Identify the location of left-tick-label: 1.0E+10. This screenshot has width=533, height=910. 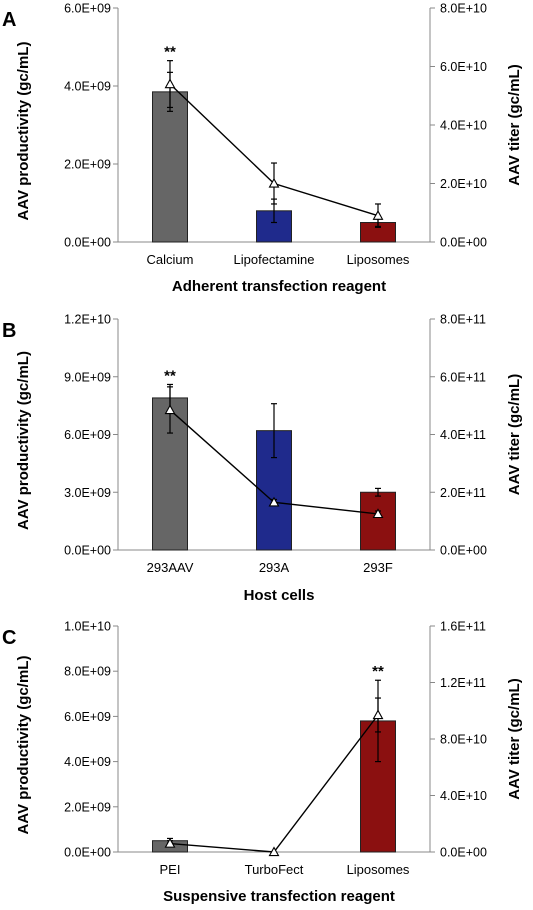
(87, 627).